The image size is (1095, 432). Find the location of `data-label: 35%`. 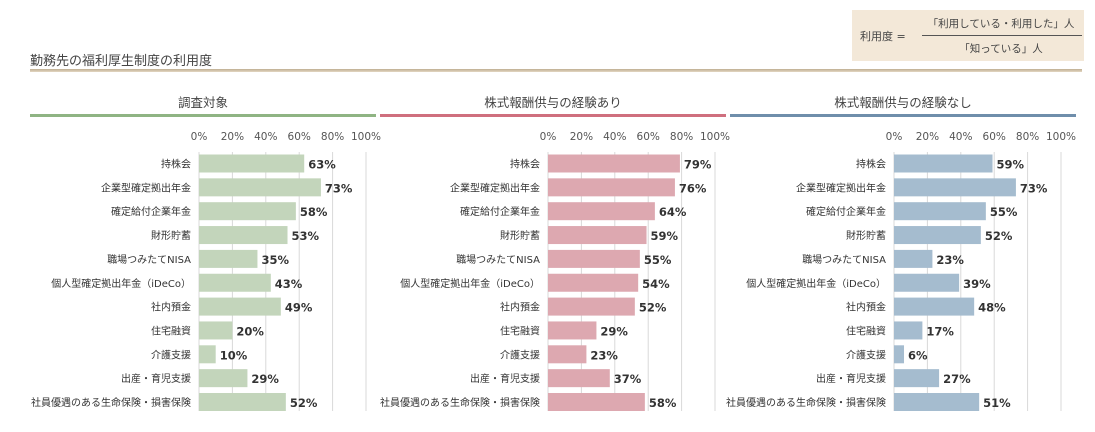

data-label: 35% is located at coordinates (275, 260).